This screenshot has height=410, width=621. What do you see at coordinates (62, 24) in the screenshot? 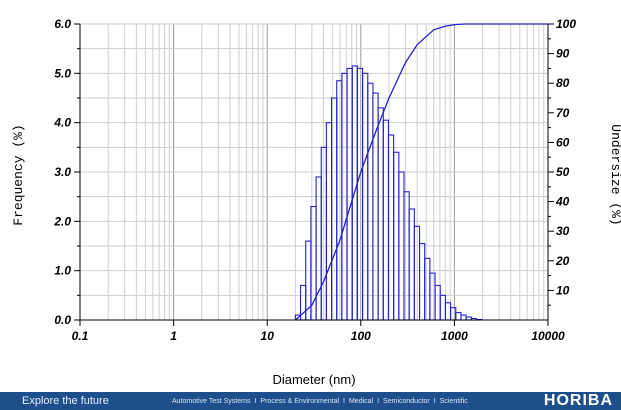
I see `y-left-tick-label: 6.0` at bounding box center [62, 24].